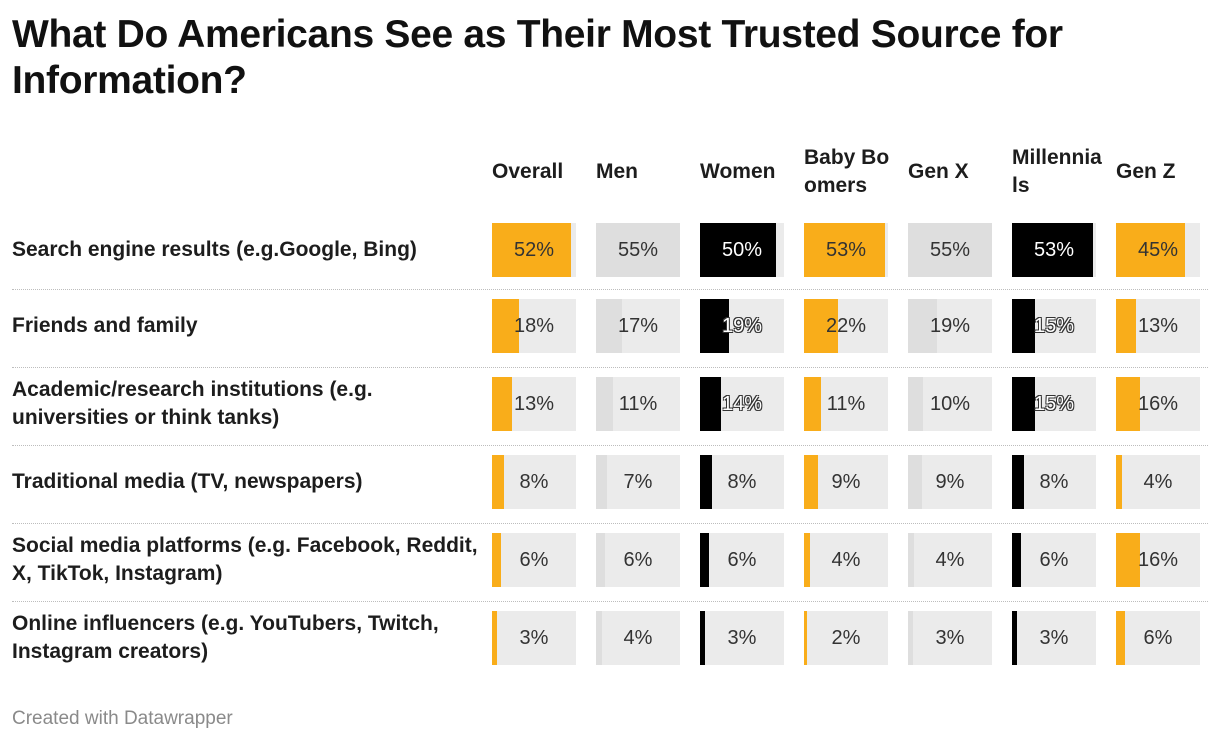  What do you see at coordinates (122, 718) in the screenshot?
I see `footer-credit: Created with Datawrapper` at bounding box center [122, 718].